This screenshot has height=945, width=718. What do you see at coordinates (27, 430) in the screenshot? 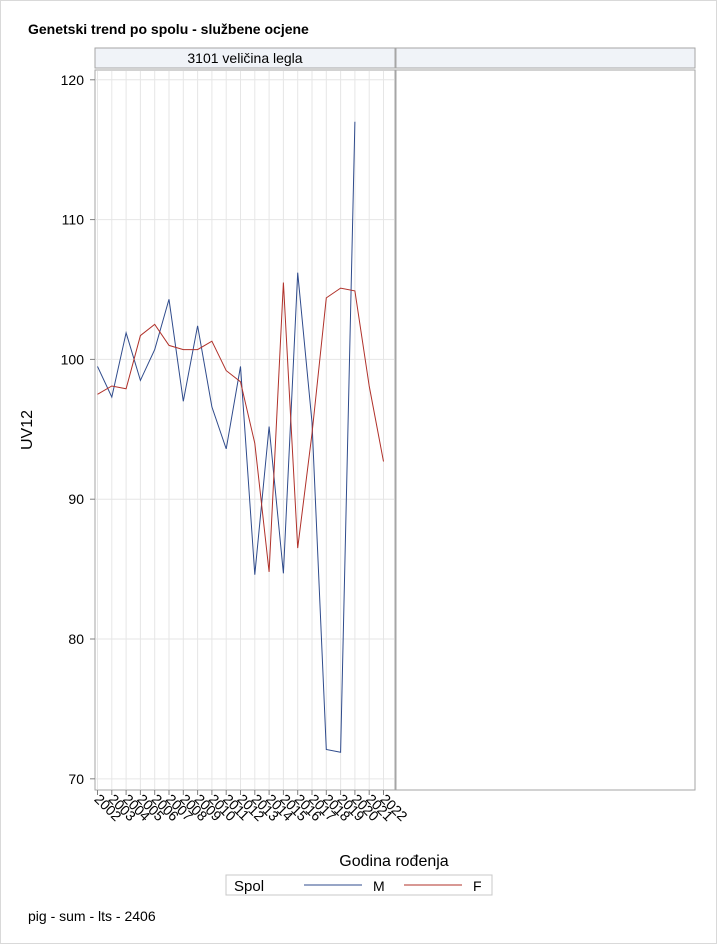
I see `y-axis-label: UV12` at bounding box center [27, 430].